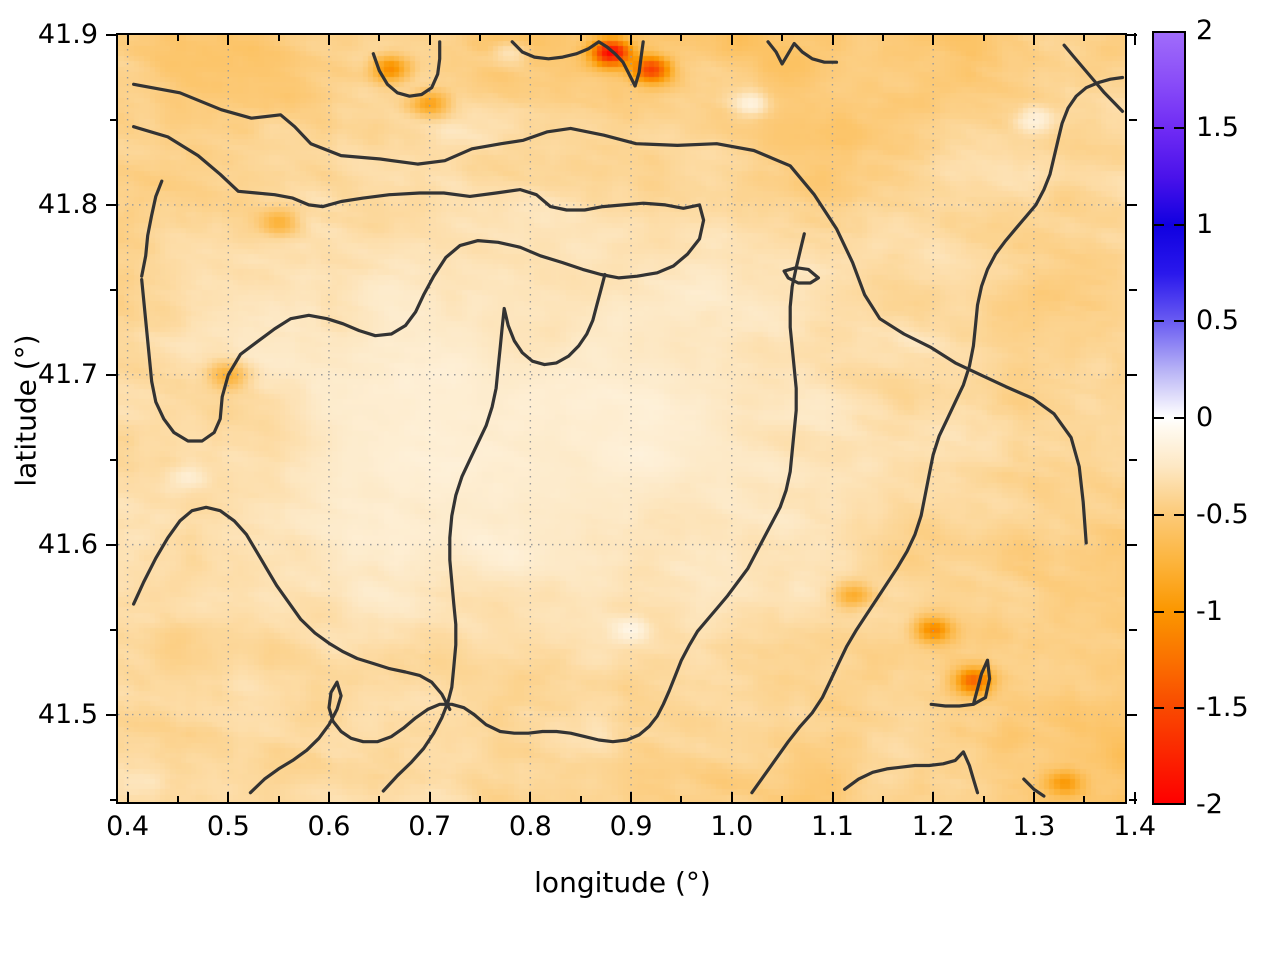  I want to click on x-tick-label: 1.4, so click(1135, 826).